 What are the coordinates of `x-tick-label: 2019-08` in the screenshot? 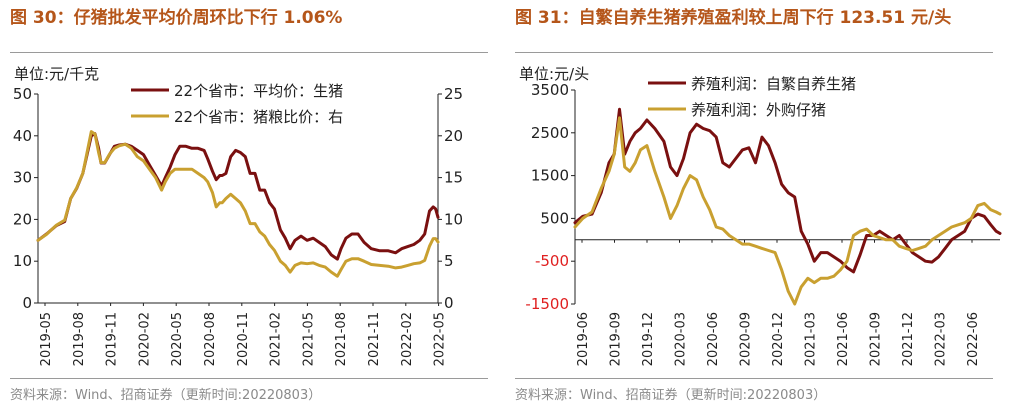 It's located at (79, 339).